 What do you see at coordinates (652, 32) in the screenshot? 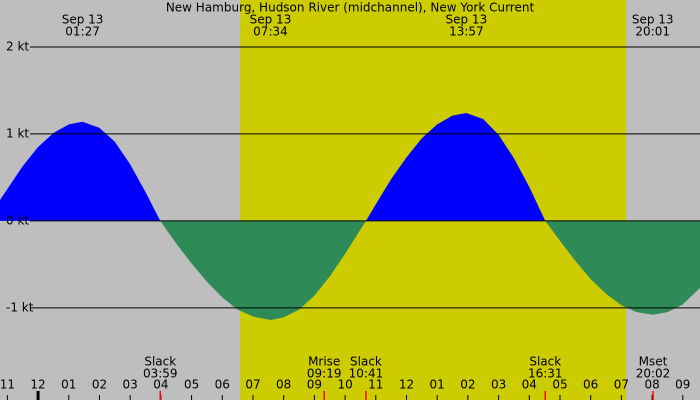
I see `event-time: 20:01` at bounding box center [652, 32].